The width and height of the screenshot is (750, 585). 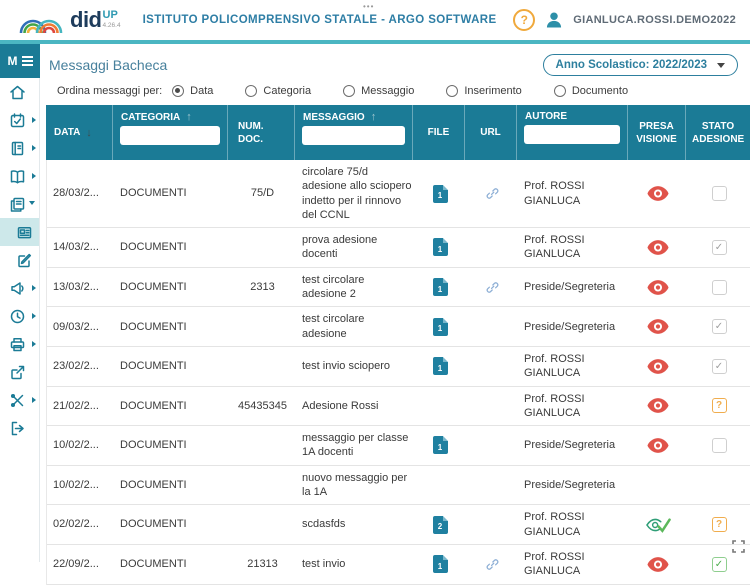 I want to click on sidebar: M, so click(x=20, y=303).